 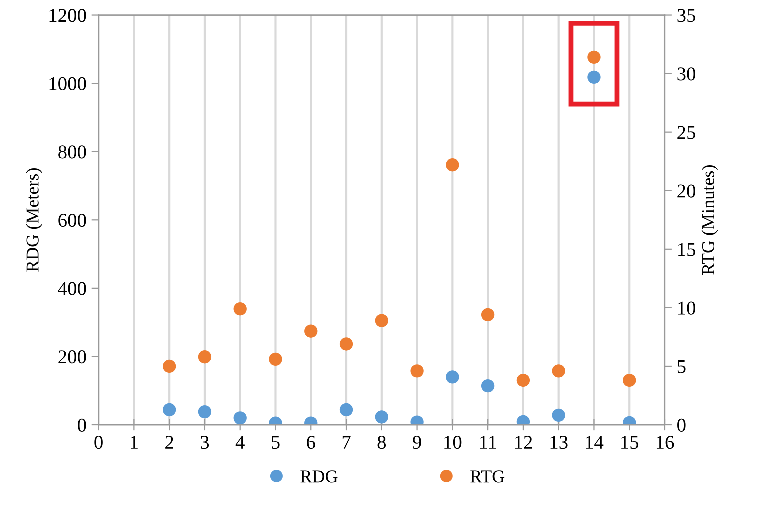 I want to click on y-tick-label: 1200, so click(x=68, y=15).